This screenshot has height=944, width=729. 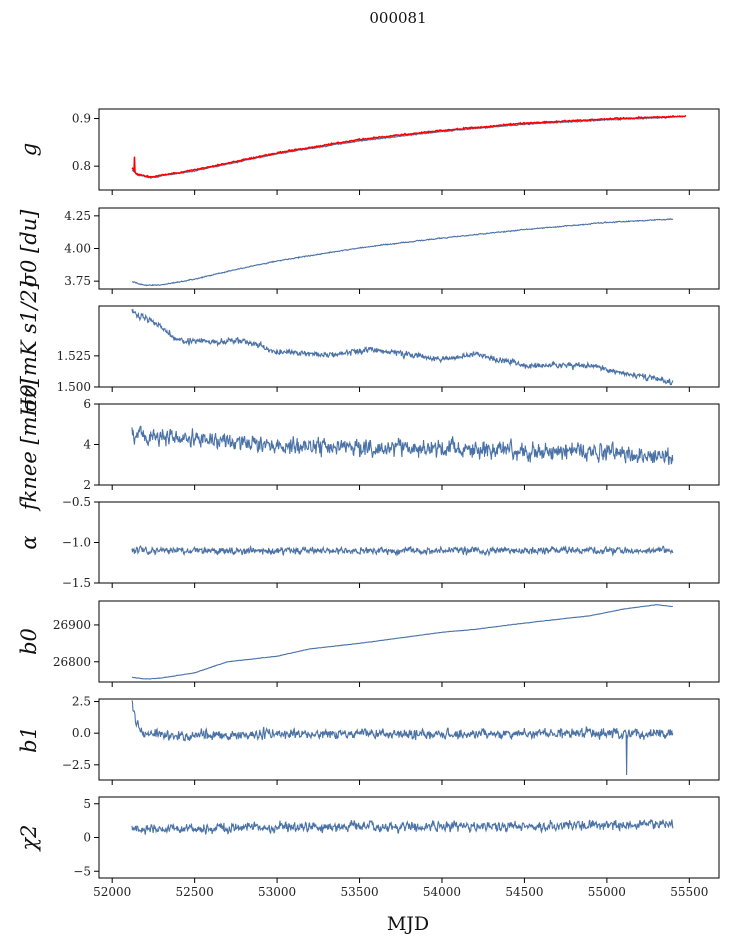 I want to click on y-axis-label: α, so click(x=29, y=542).